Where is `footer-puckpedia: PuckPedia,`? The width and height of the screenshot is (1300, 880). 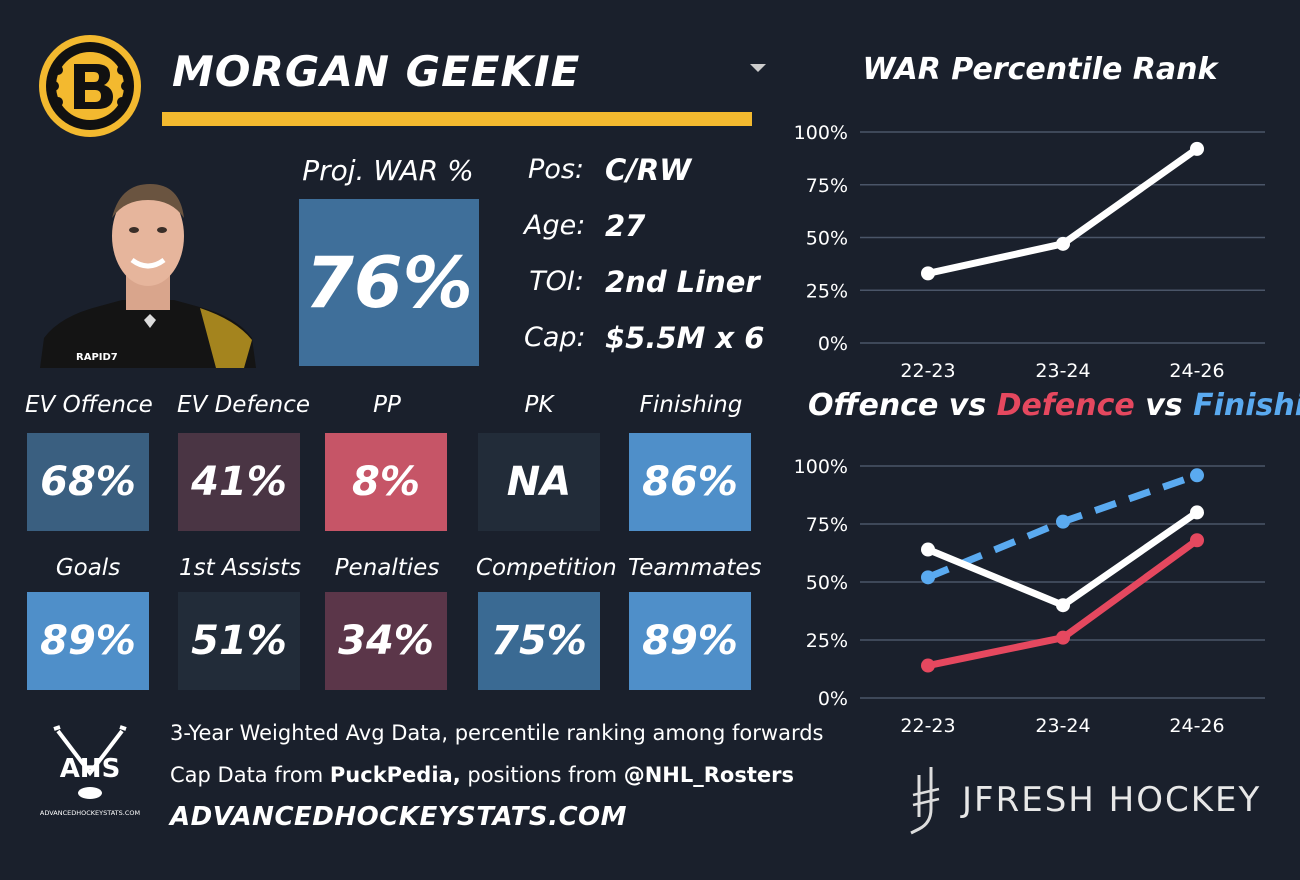 footer-puckpedia: PuckPedia, is located at coordinates (395, 775).